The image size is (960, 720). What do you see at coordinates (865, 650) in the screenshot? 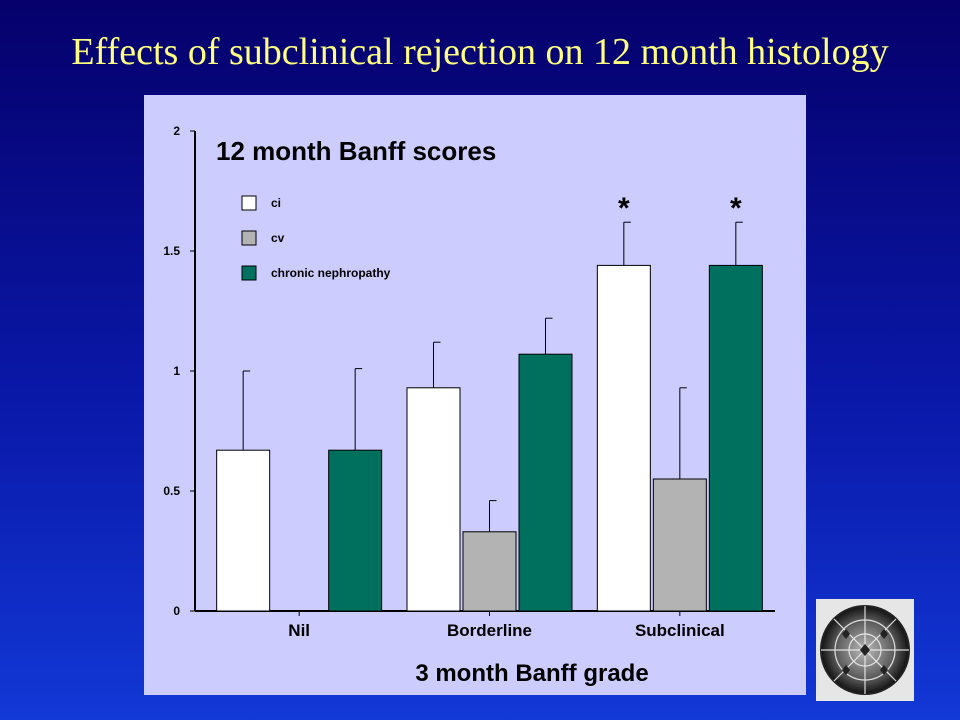
I see `escher-circle-logo` at bounding box center [865, 650].